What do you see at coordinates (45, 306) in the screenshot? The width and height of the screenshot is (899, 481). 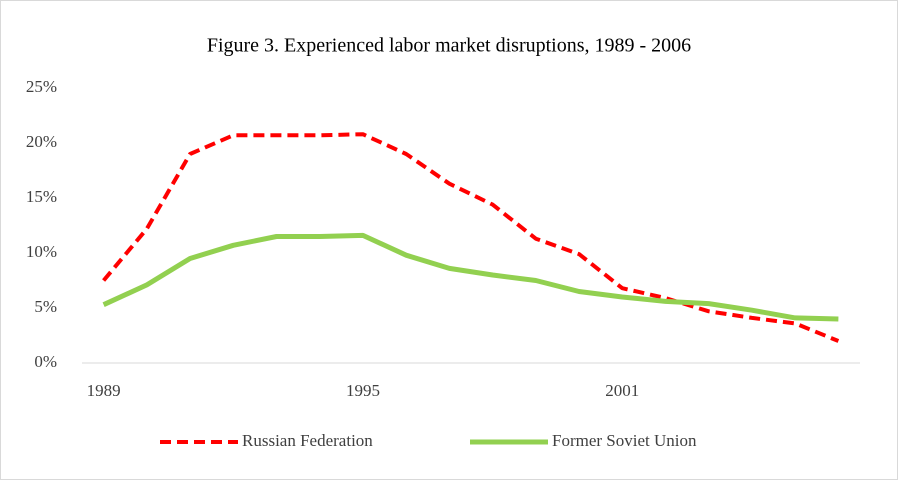 I see `y-tick-label: 5%` at bounding box center [45, 306].